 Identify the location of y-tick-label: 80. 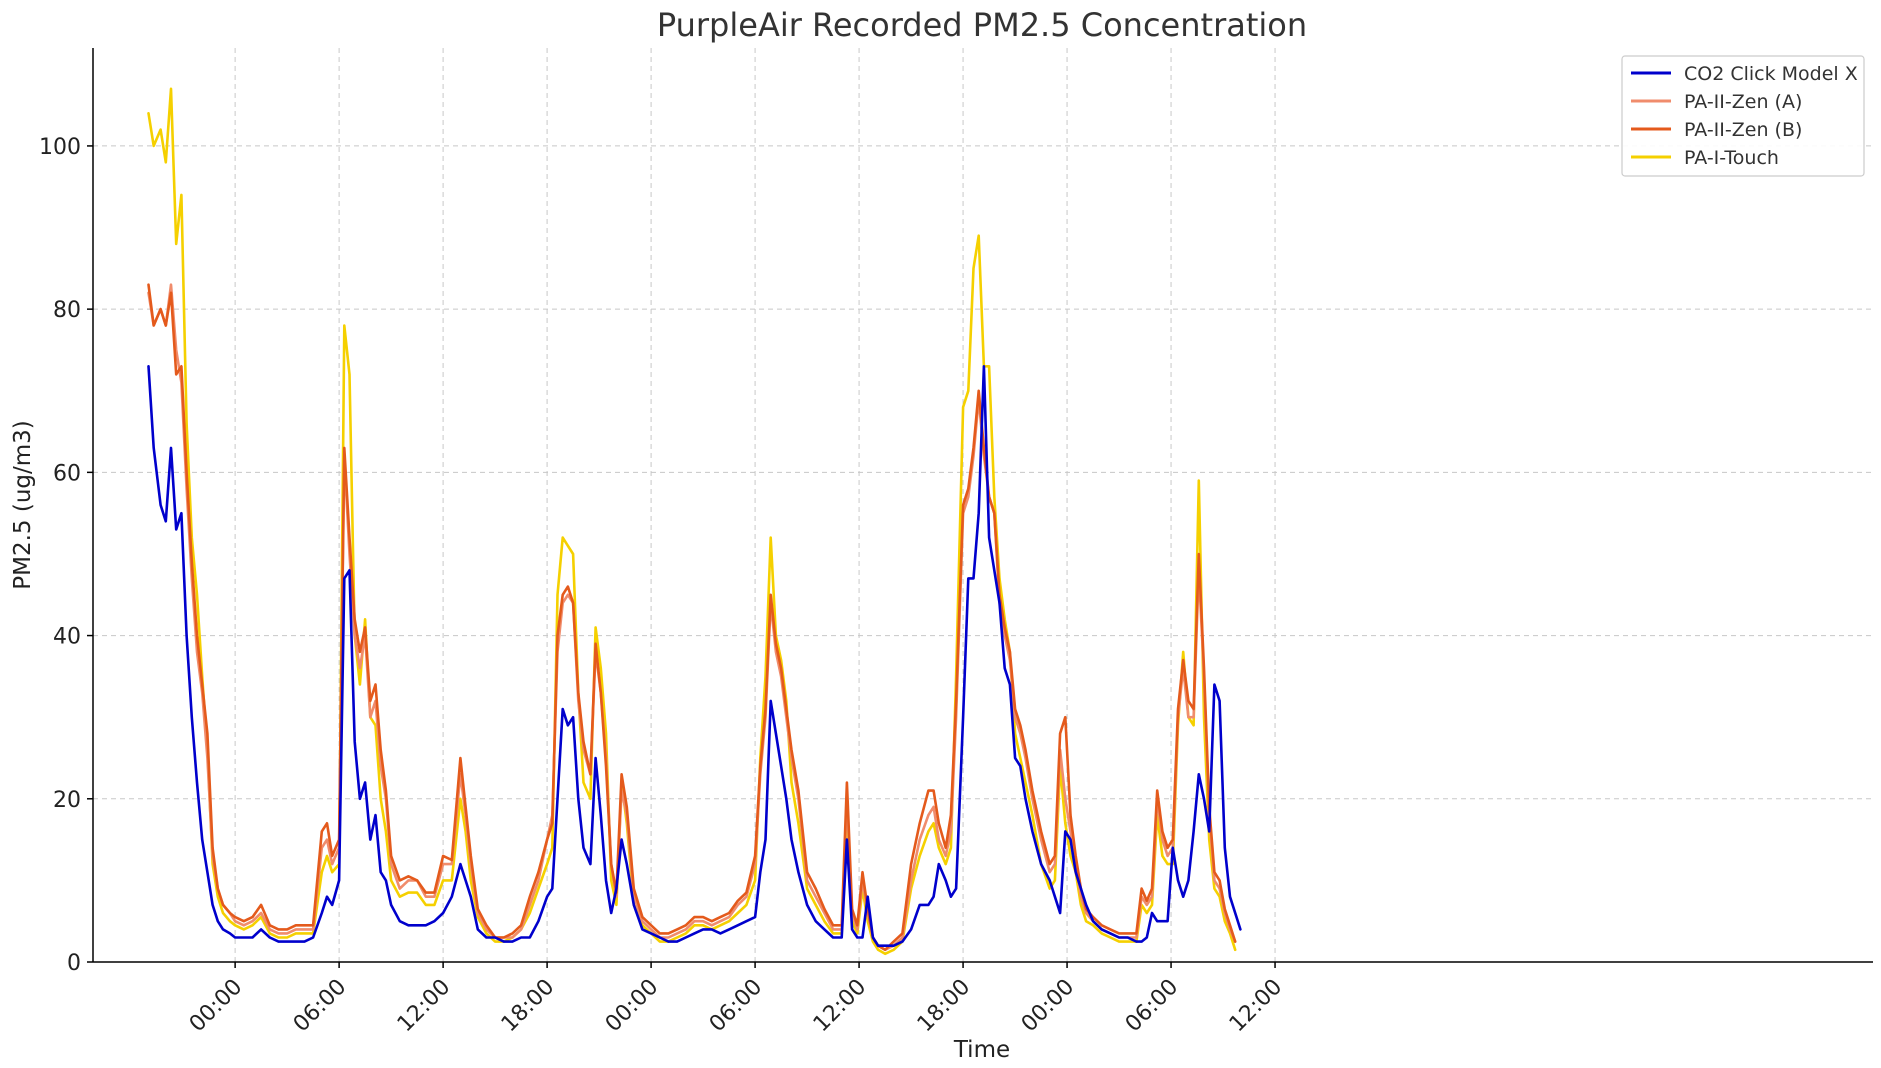
(67, 310).